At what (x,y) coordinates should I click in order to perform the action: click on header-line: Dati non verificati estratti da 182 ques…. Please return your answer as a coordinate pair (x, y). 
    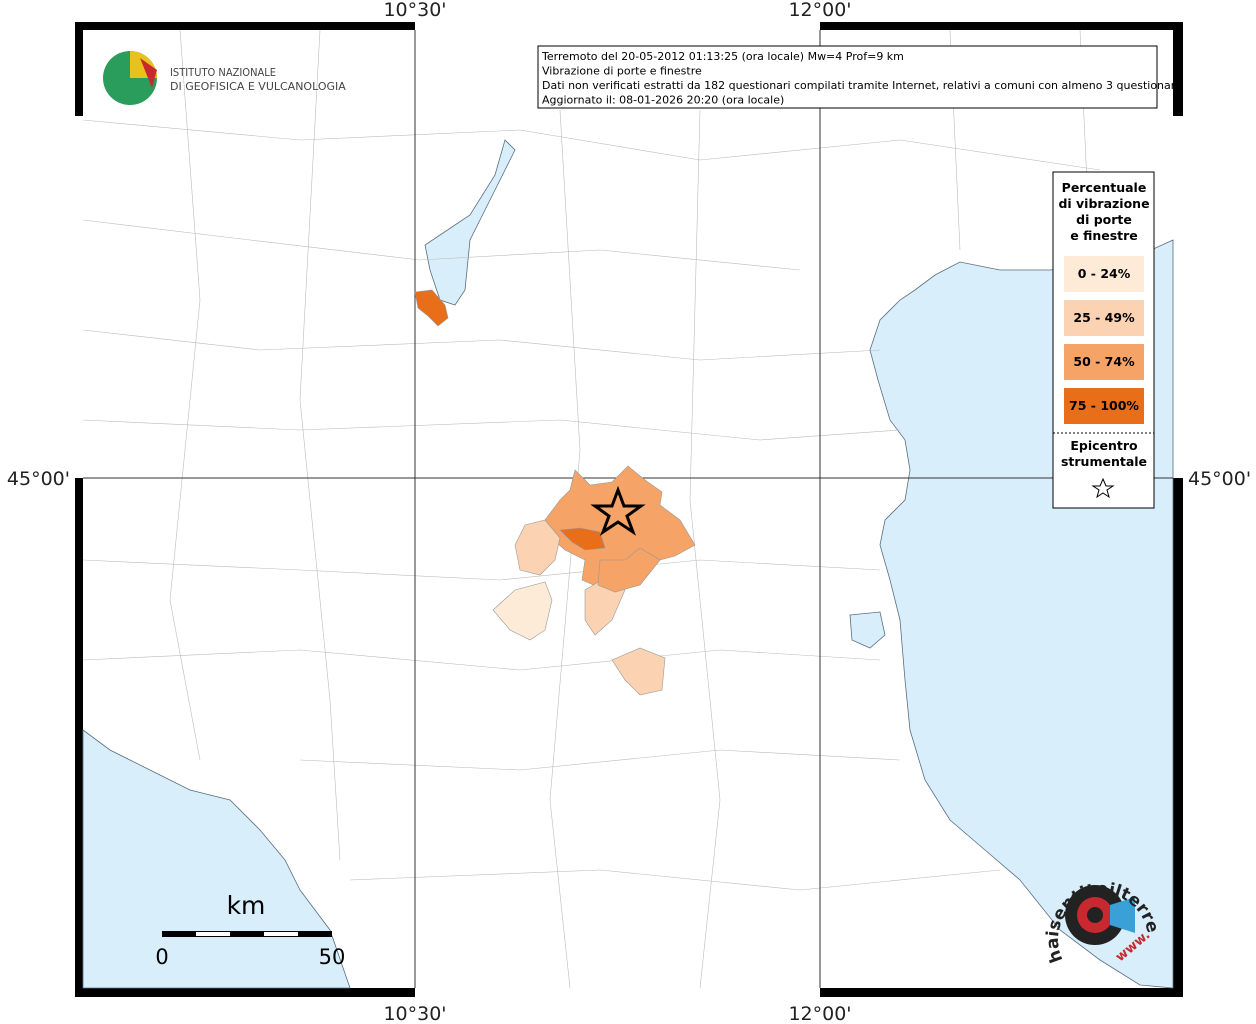
    Looking at the image, I should click on (862, 85).